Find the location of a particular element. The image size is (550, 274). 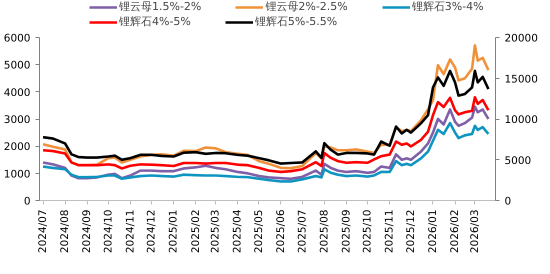

y-tick-label: 0 is located at coordinates (27, 202).